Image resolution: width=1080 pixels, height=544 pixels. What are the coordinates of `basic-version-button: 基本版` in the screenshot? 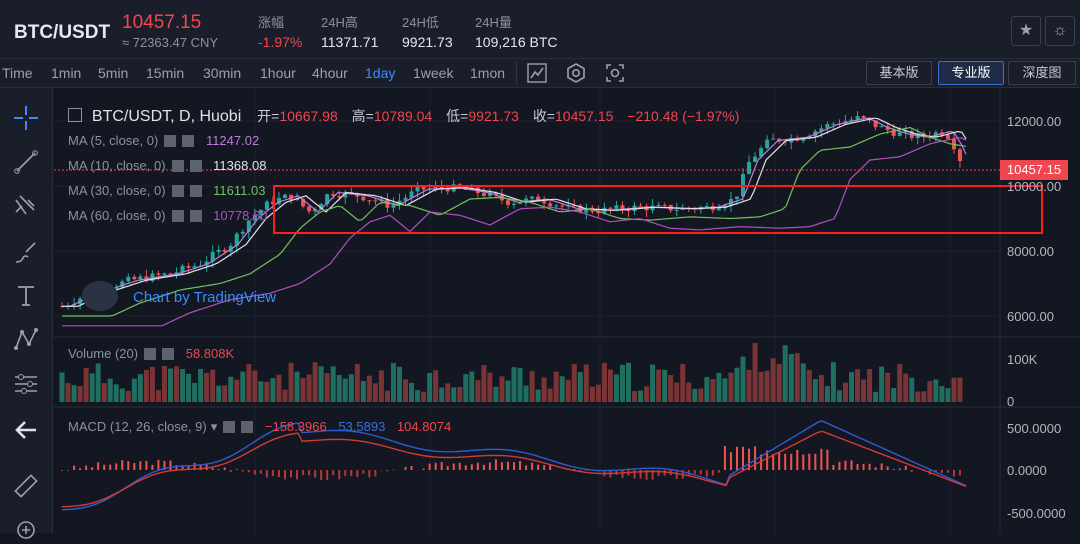 It's located at (899, 73).